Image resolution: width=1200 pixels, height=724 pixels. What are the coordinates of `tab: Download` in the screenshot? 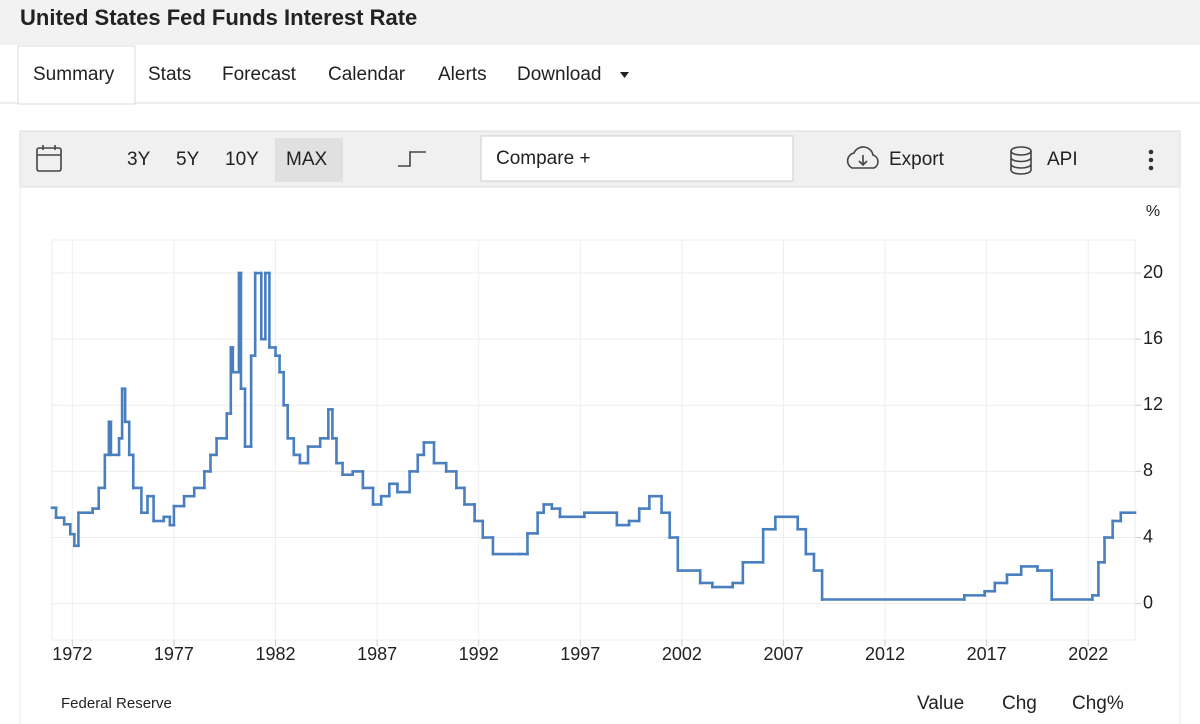 It's located at (559, 74).